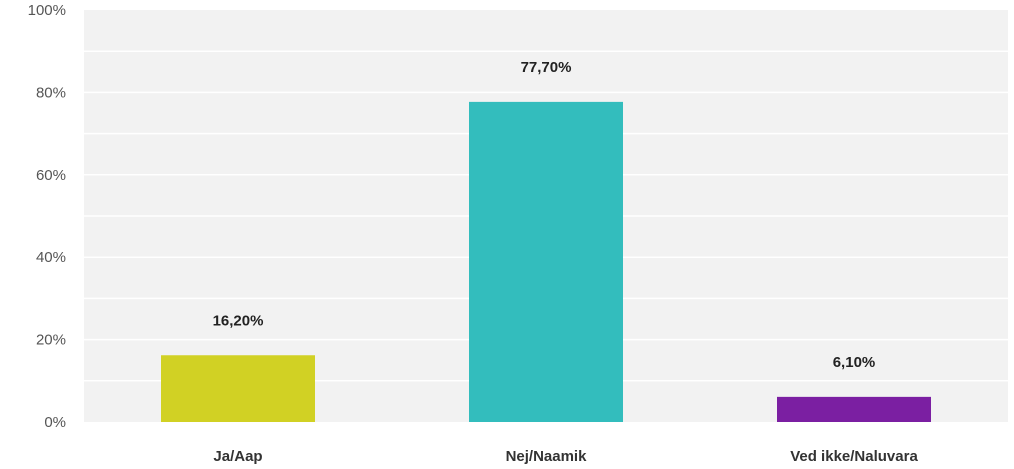 The image size is (1014, 469). Describe the element at coordinates (55, 422) in the screenshot. I see `y-tick-label: 0%` at that location.